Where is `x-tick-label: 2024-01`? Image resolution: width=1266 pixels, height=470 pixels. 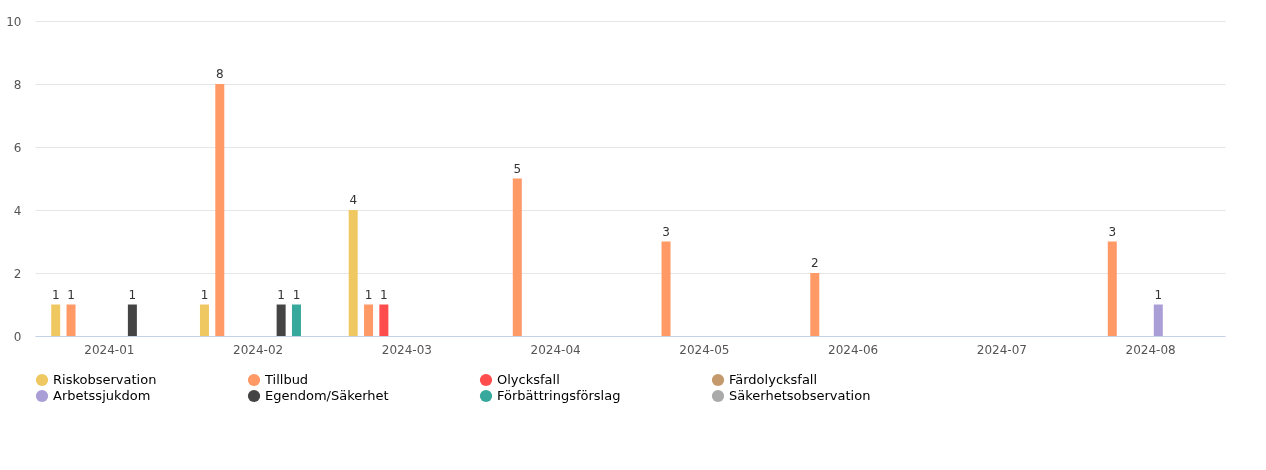 x-tick-label: 2024-01 is located at coordinates (109, 349).